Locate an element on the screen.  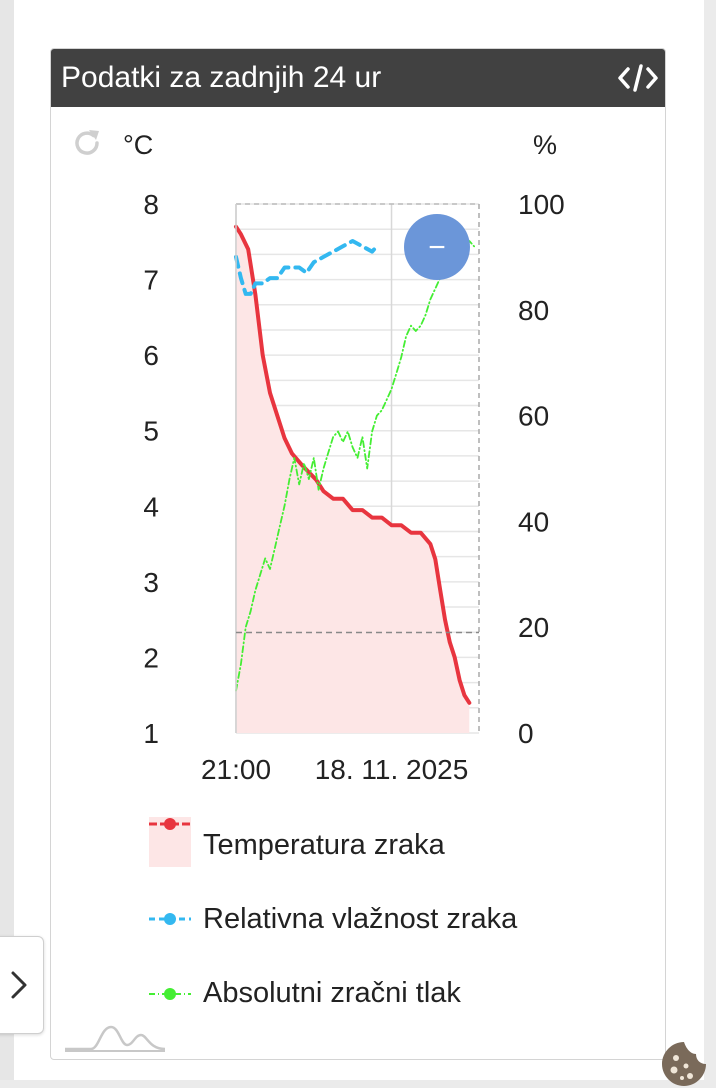
right-axis-tick-label: 0 is located at coordinates (526, 733).